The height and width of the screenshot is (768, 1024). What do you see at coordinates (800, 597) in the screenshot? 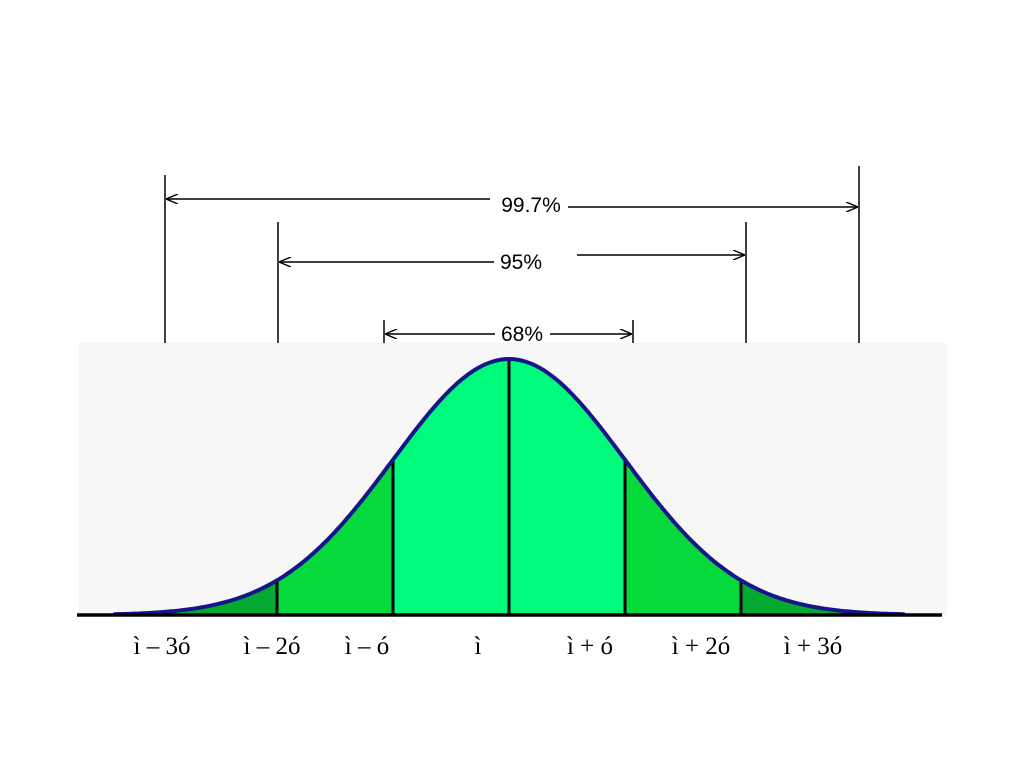
I see `region-outer-right` at bounding box center [800, 597].